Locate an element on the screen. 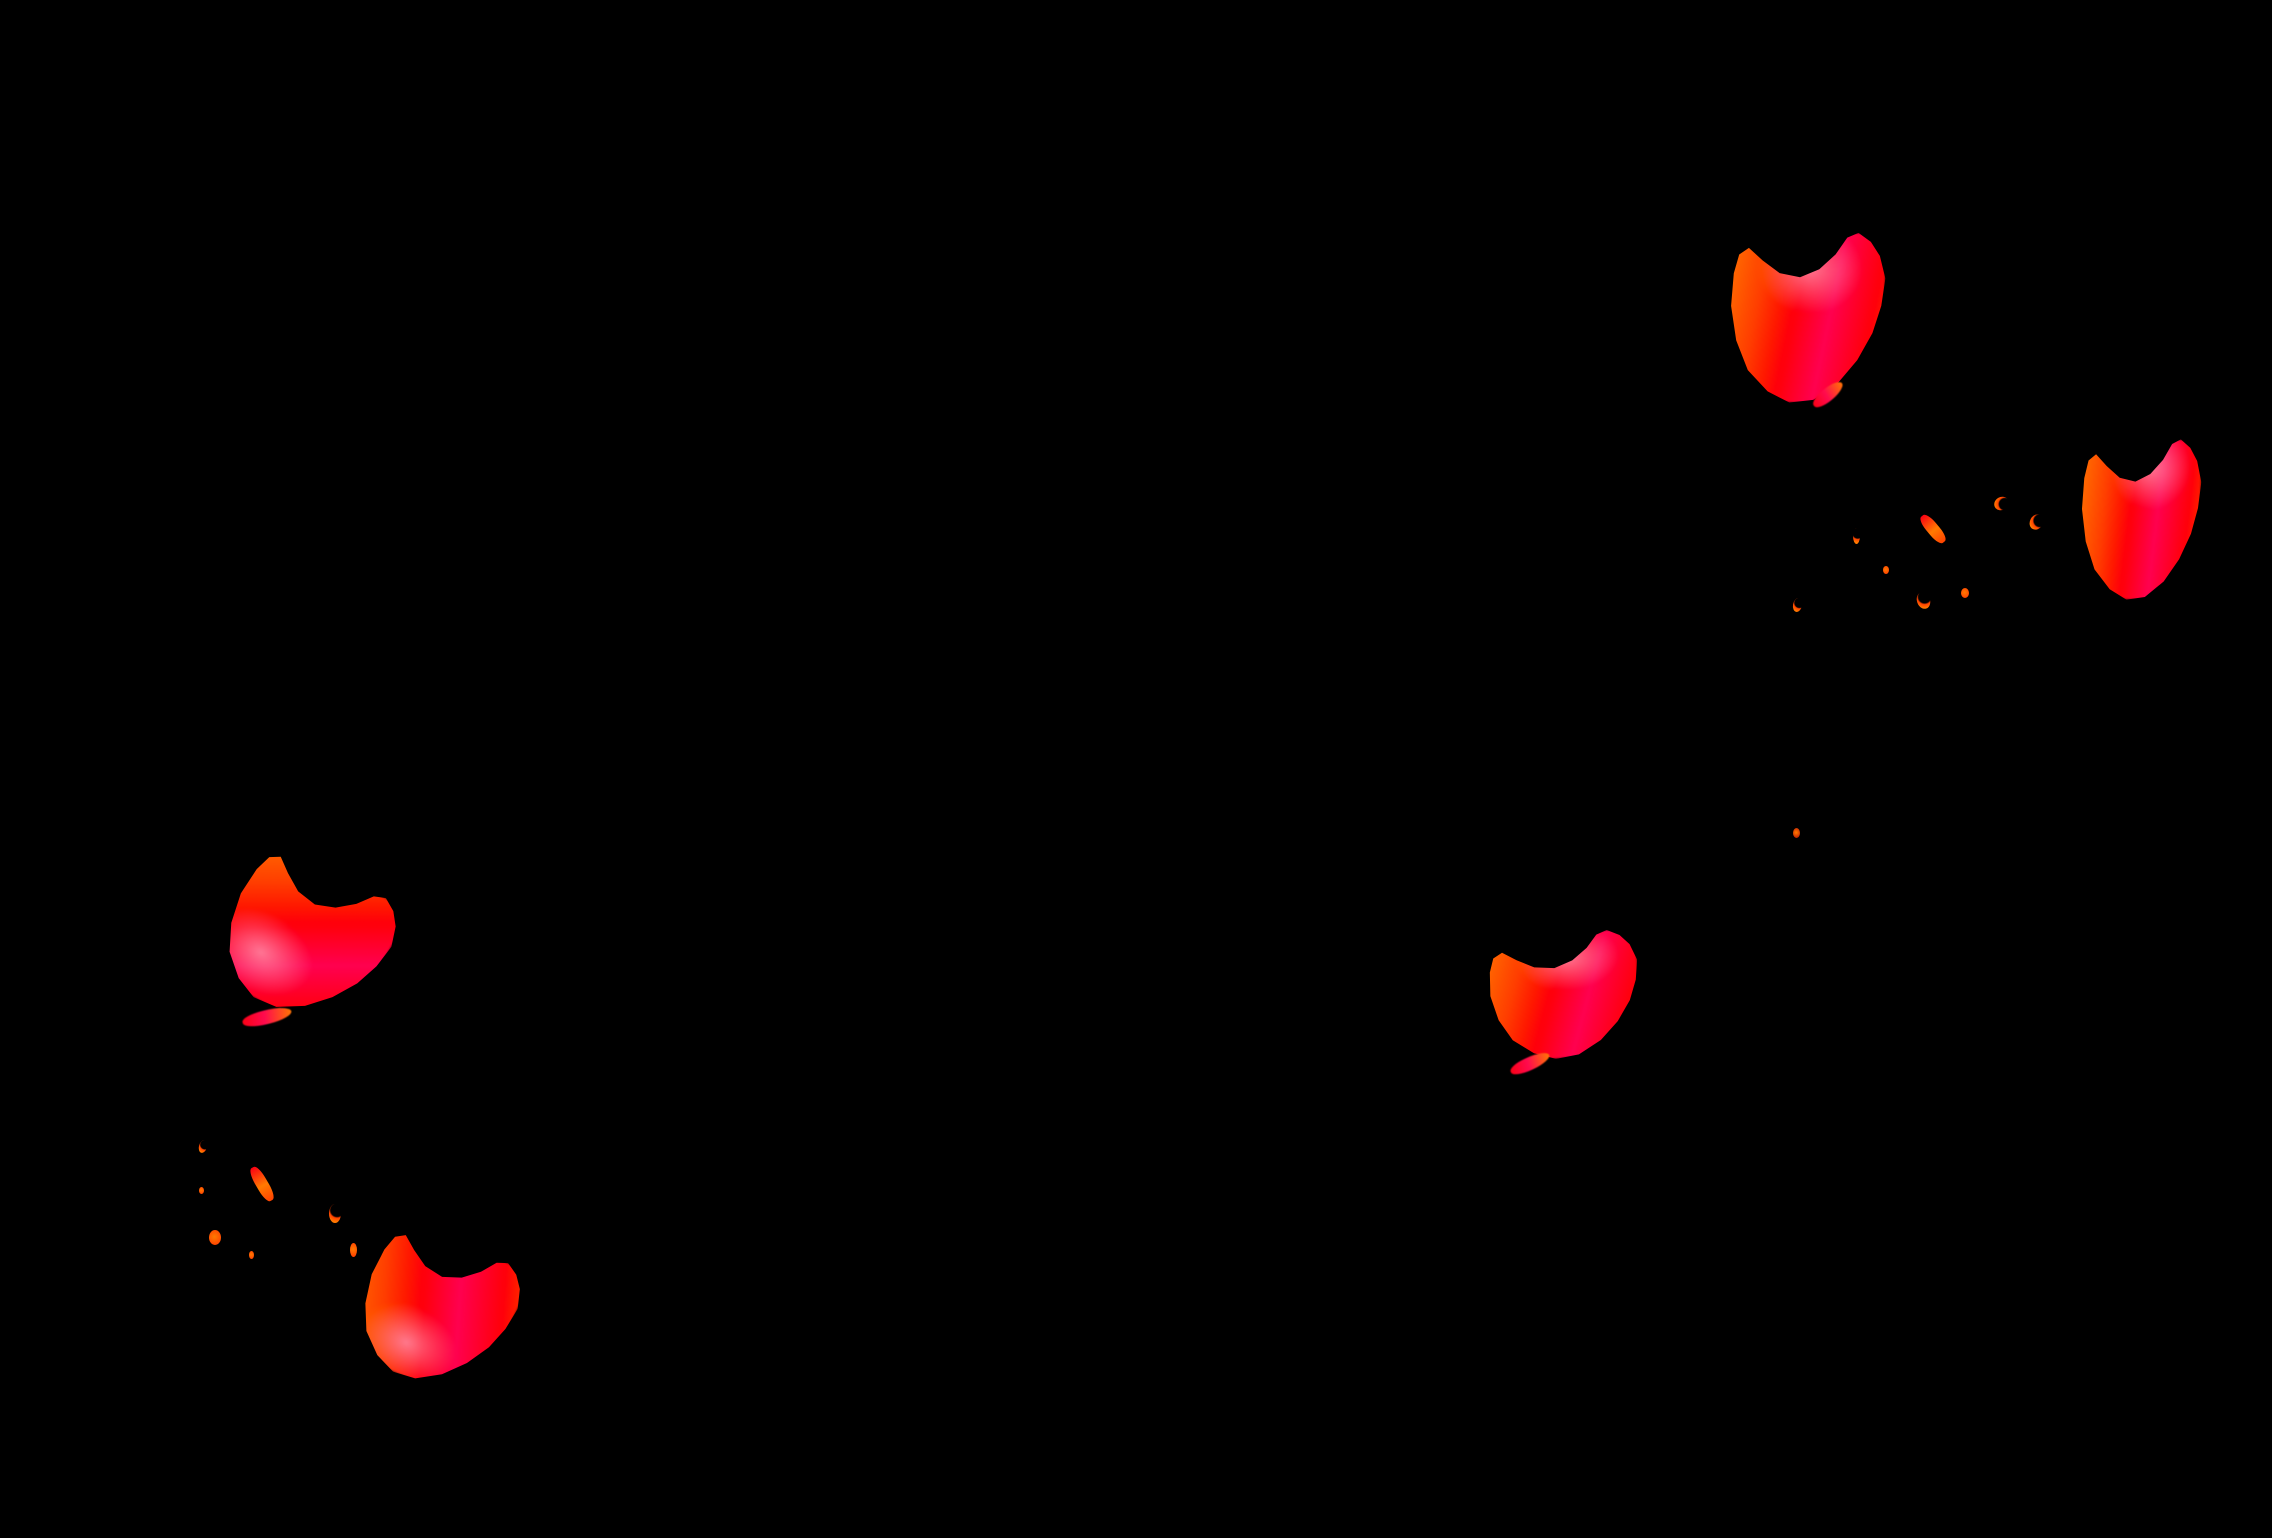 This screenshot has width=2272, height=1538. heat-blob-top-right is located at coordinates (1805, 316).